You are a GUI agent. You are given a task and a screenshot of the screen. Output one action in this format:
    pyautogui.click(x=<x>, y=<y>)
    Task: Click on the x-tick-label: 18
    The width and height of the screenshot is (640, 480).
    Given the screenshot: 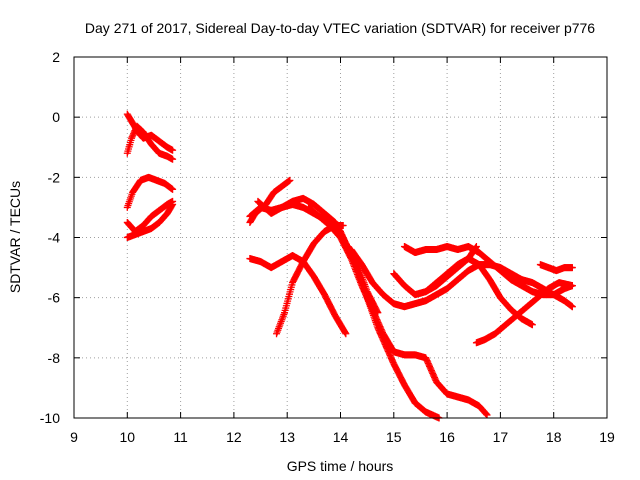 What is the action you would take?
    pyautogui.click(x=554, y=437)
    